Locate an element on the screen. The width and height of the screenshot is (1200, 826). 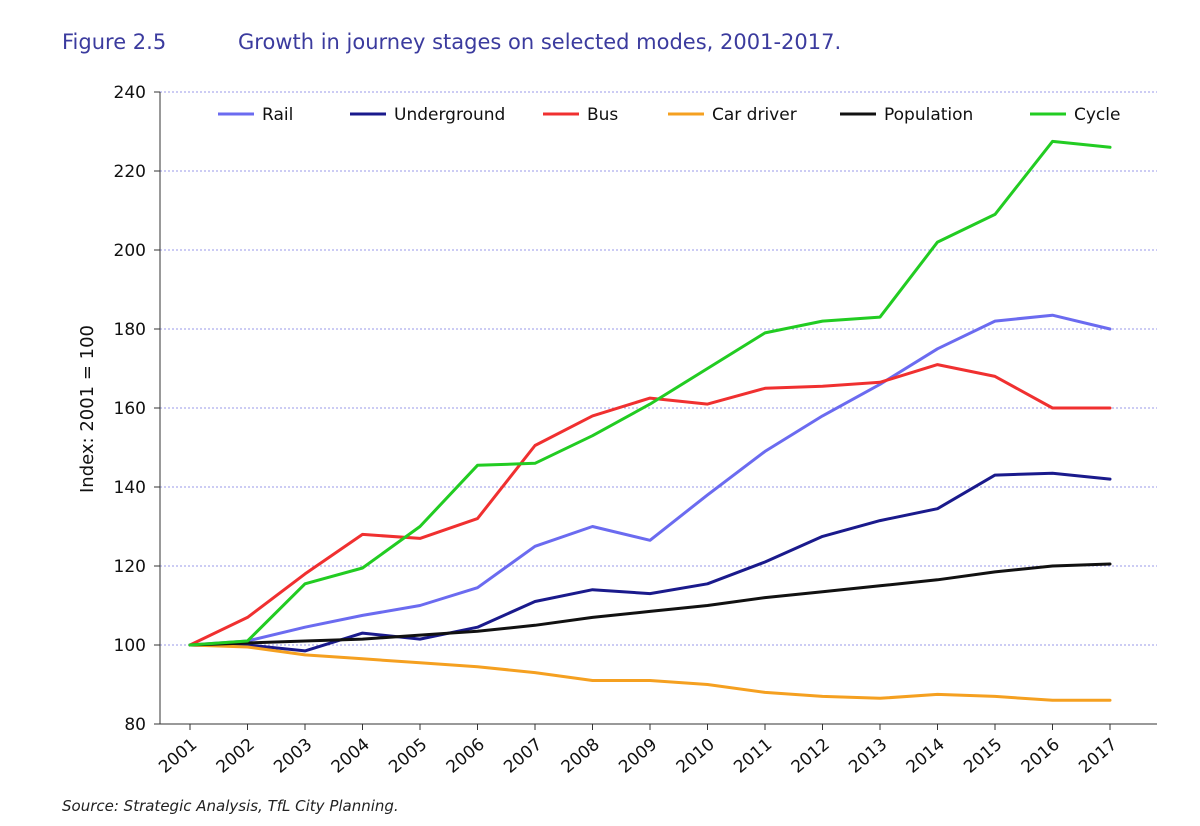
y-tick-label-140: 140 is located at coordinates (130, 488).